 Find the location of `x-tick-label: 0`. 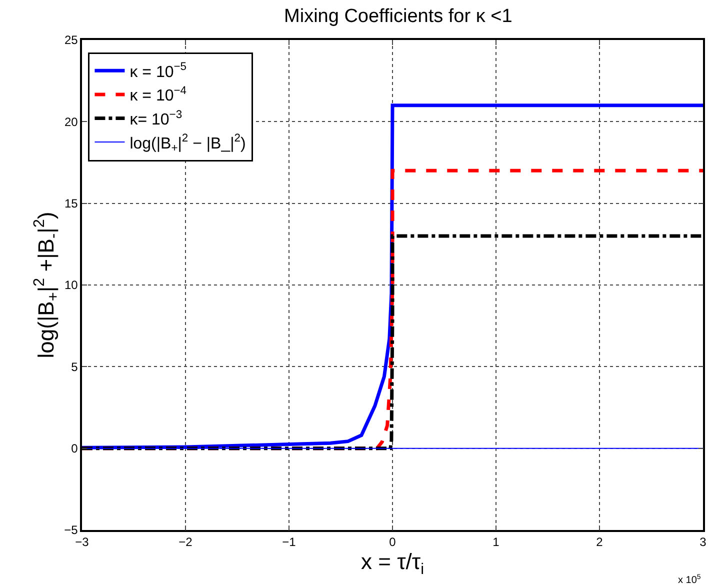

x-tick-label: 0 is located at coordinates (392, 542).